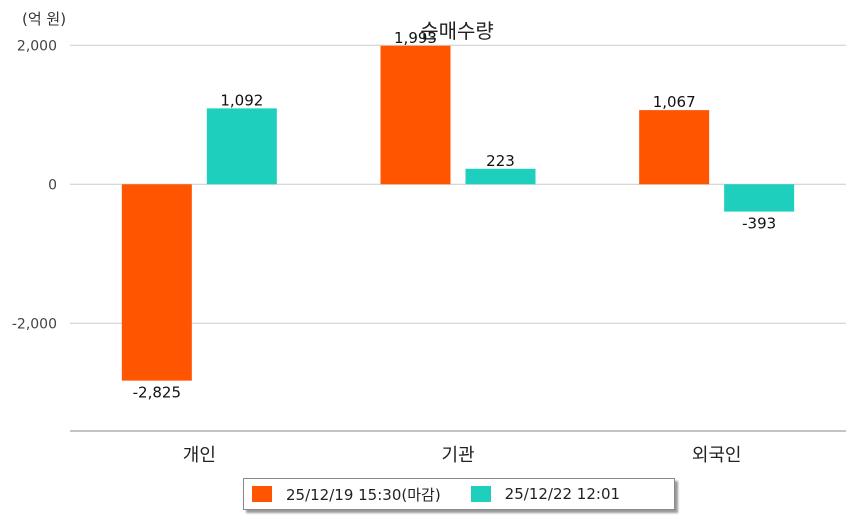  What do you see at coordinates (44, 19) in the screenshot?
I see `unit-label: (억 원)` at bounding box center [44, 19].